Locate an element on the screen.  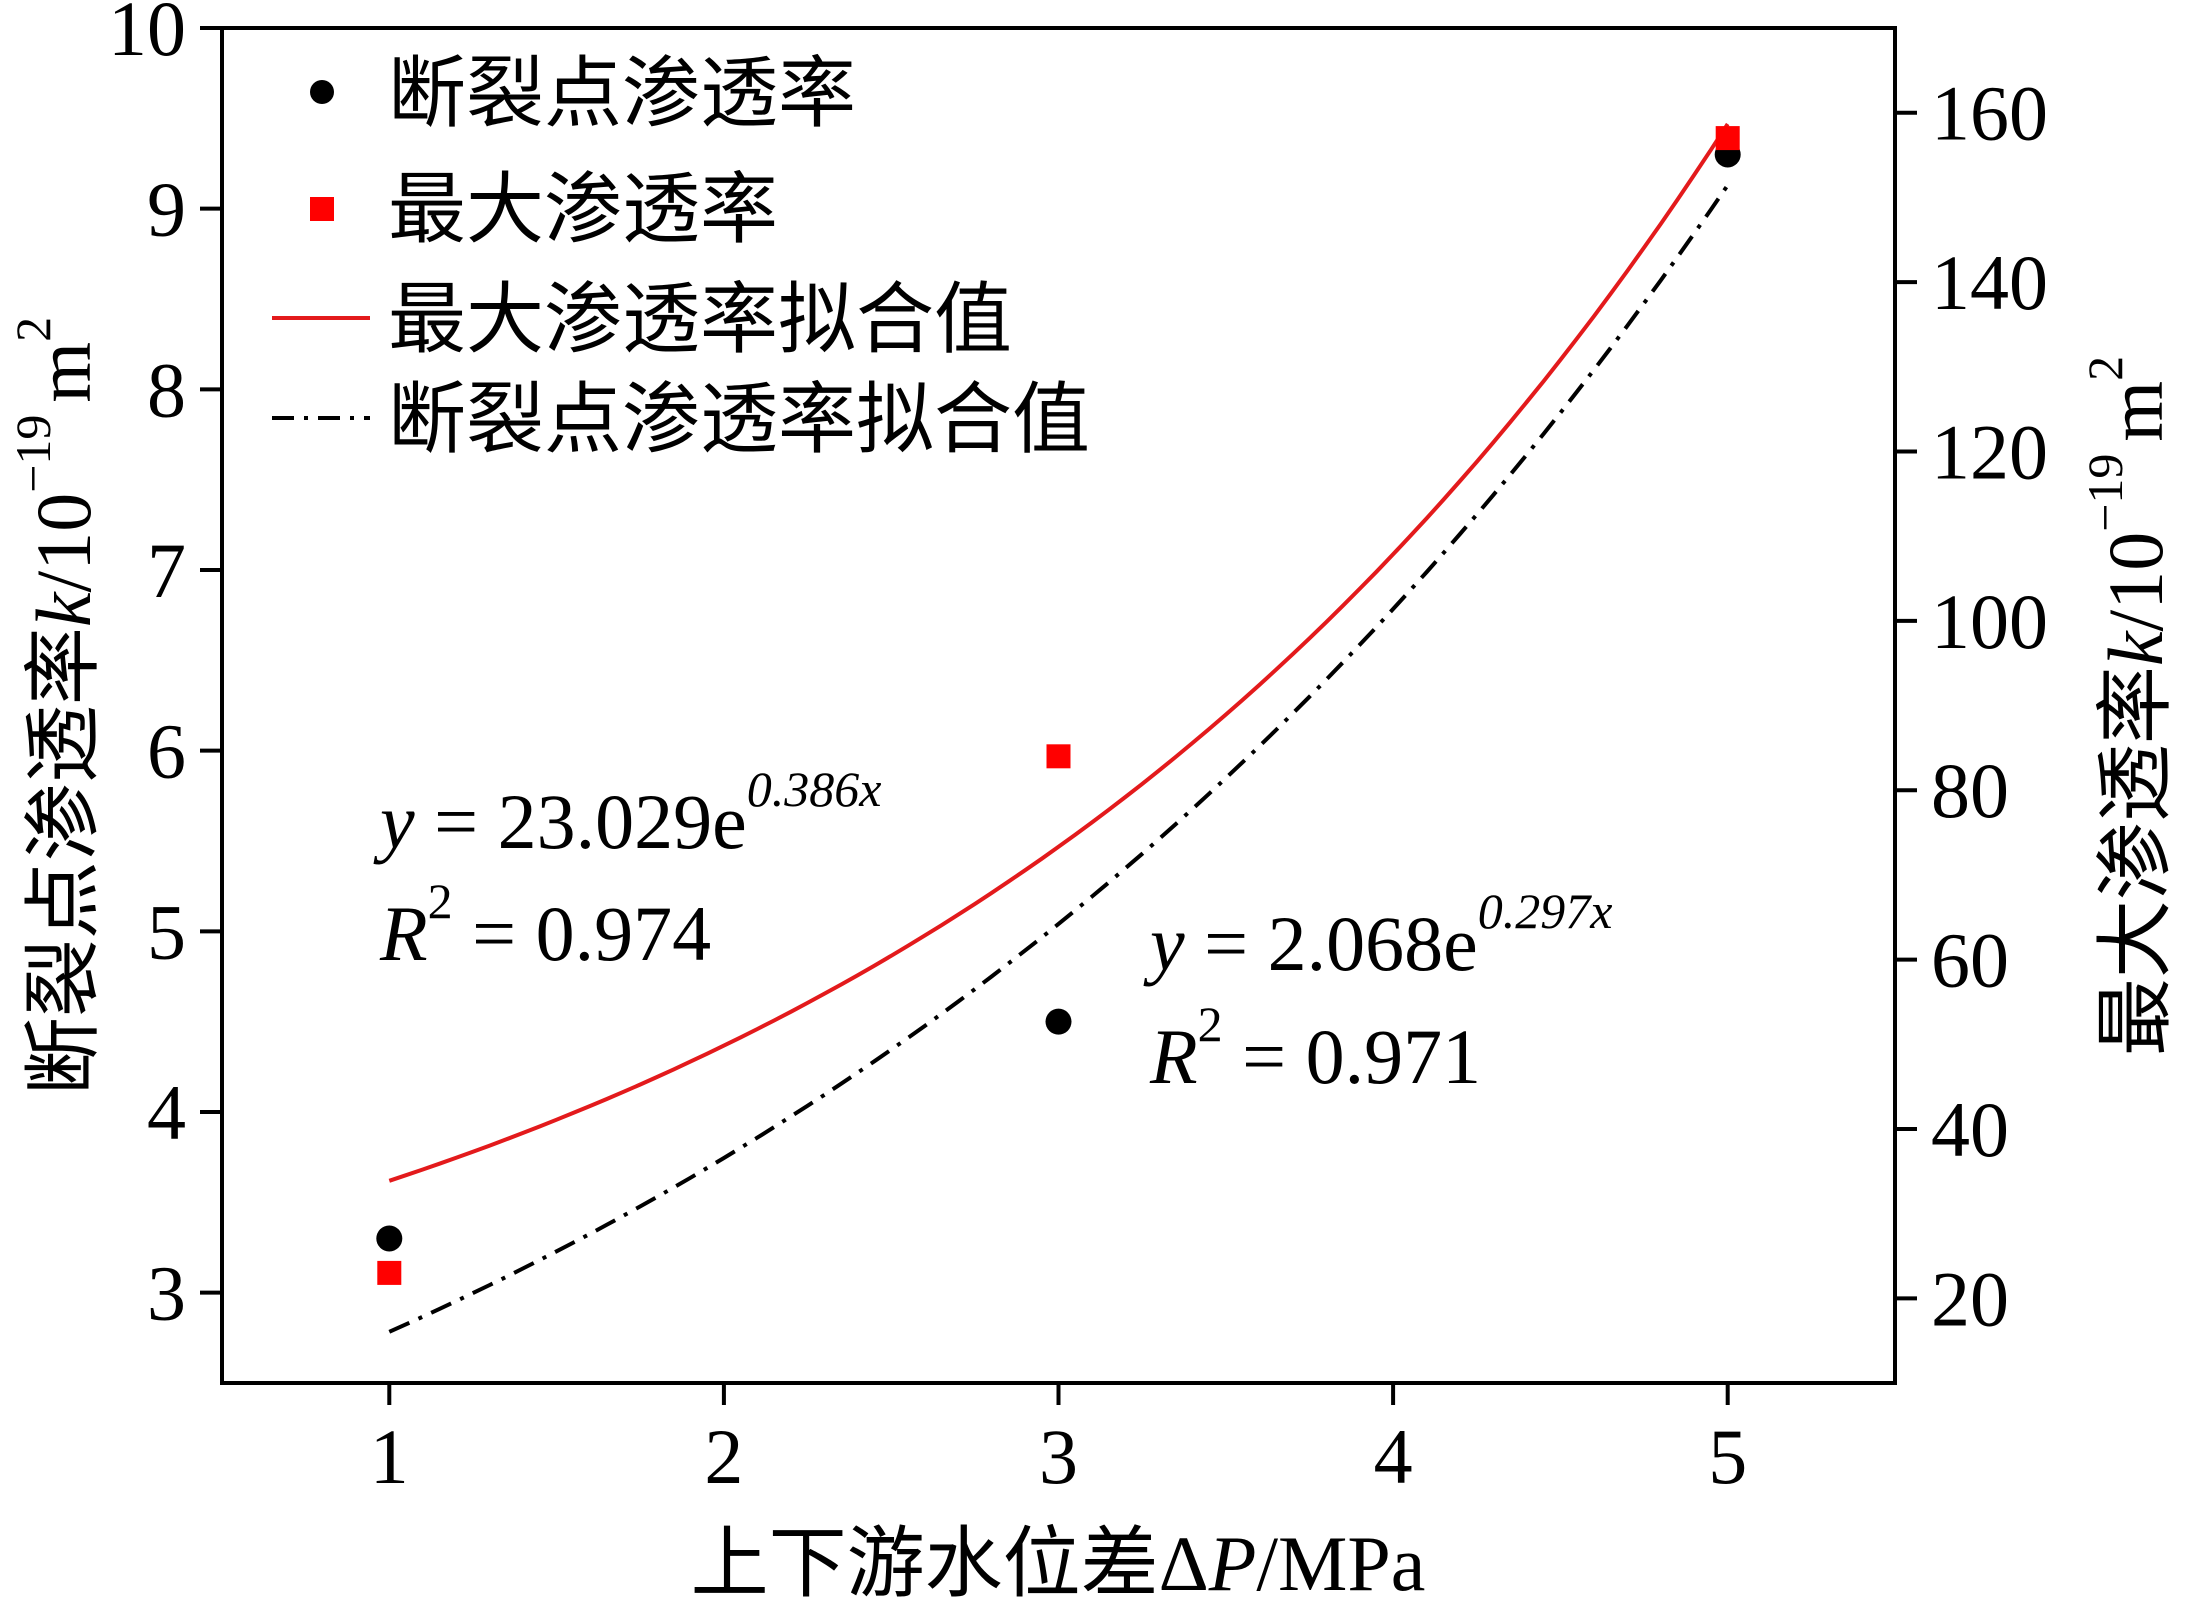
y-right-tick-label: 60 is located at coordinates (1970, 960).